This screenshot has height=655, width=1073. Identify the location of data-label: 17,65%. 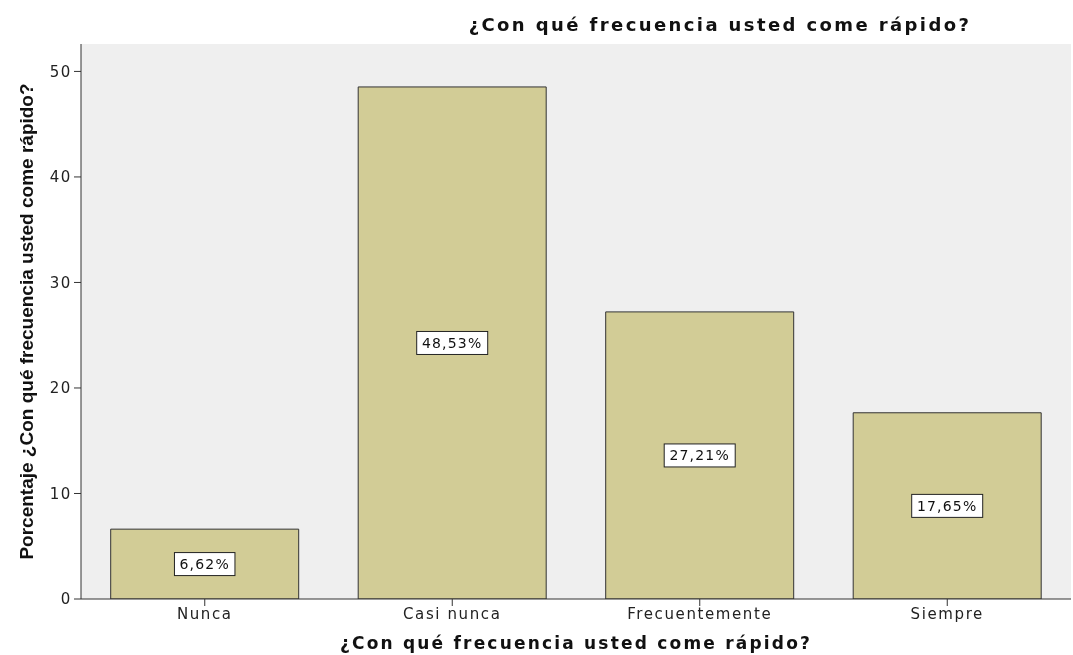
(947, 505).